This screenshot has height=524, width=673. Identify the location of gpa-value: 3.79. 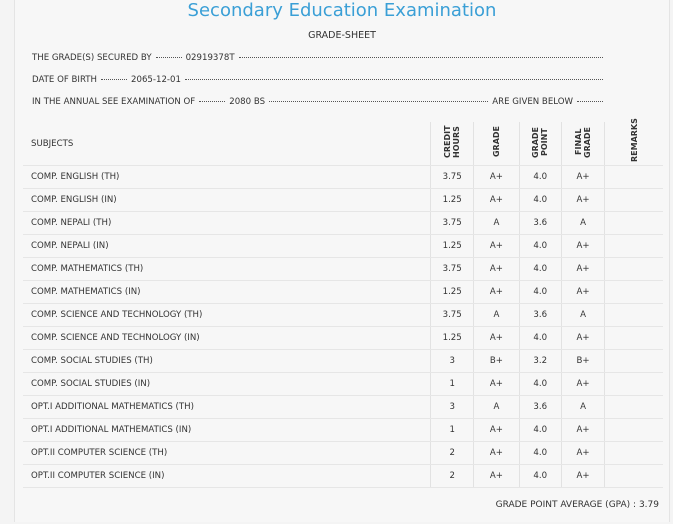
(648, 505).